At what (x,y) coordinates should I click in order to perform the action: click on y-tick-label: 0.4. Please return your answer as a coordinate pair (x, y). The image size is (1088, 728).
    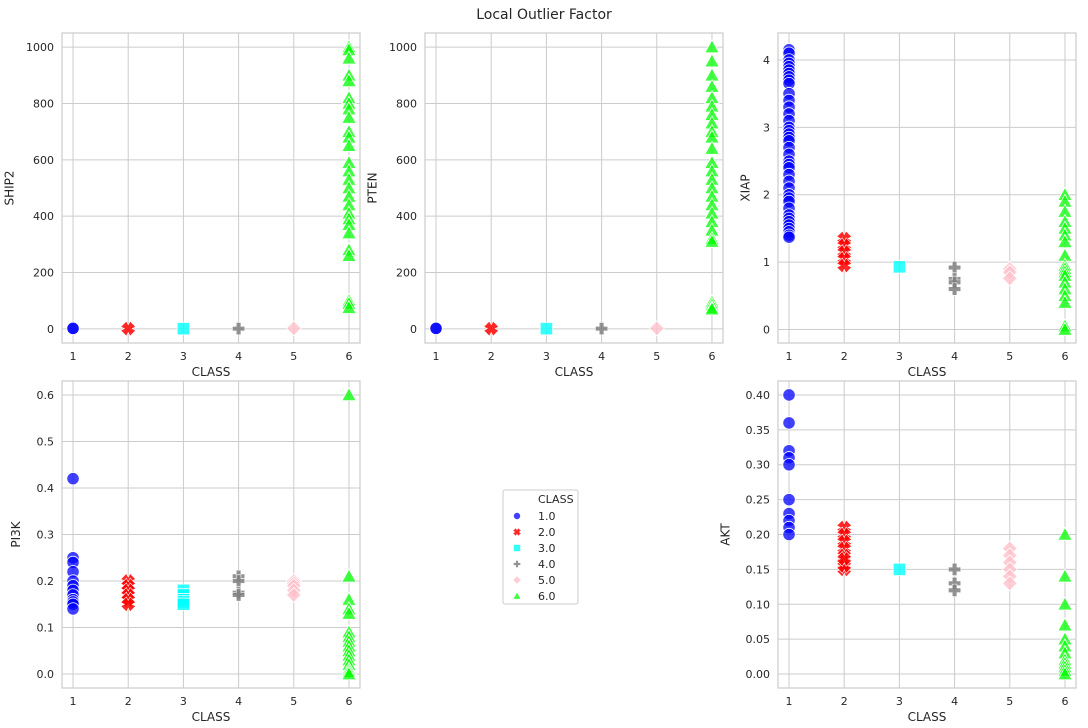
    Looking at the image, I should click on (46, 488).